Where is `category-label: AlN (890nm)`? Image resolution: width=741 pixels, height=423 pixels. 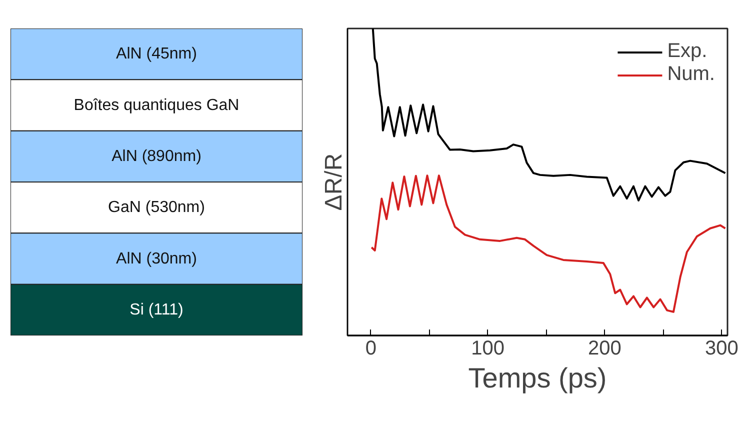
category-label: AlN (890nm) is located at coordinates (157, 156).